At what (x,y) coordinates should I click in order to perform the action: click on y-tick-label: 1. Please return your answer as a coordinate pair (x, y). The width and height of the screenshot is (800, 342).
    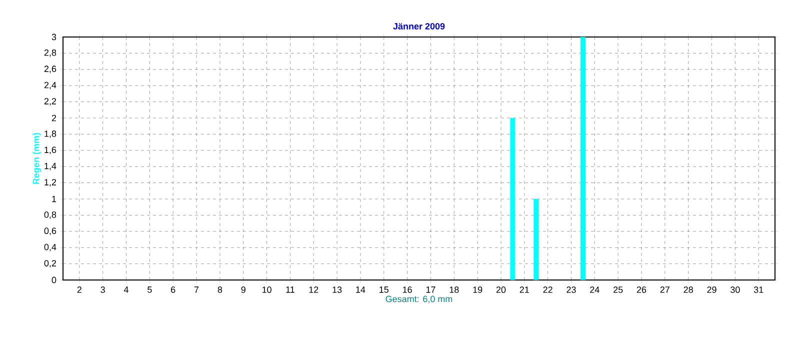
    Looking at the image, I should click on (54, 199).